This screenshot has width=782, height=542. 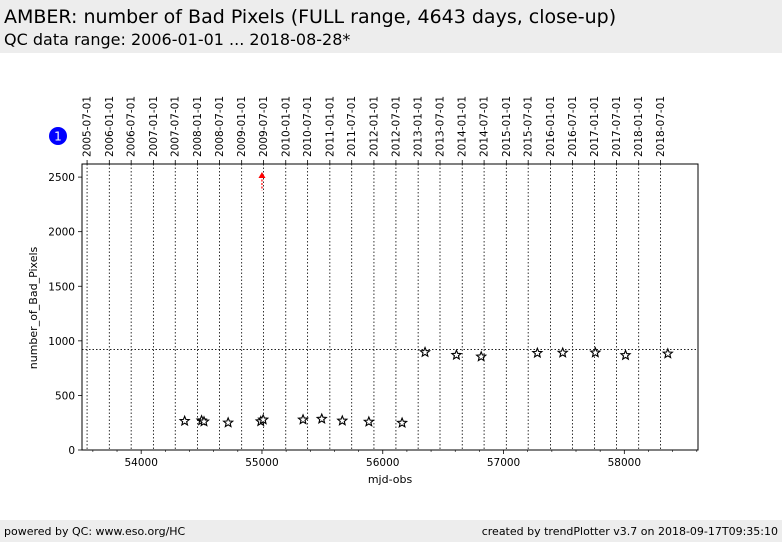 What do you see at coordinates (176, 126) in the screenshot?
I see `date-tick-label: 2007-07-01` at bounding box center [176, 126].